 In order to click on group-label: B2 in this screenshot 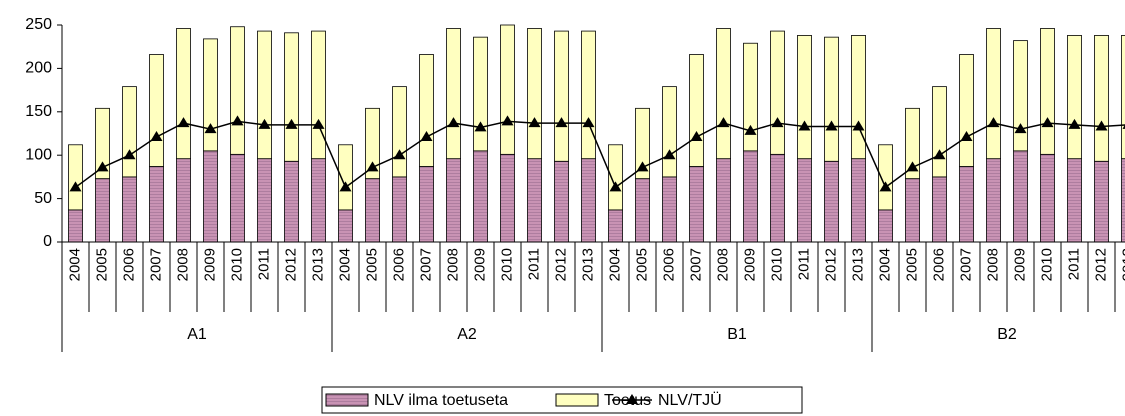, I will do `click(1007, 334)`.